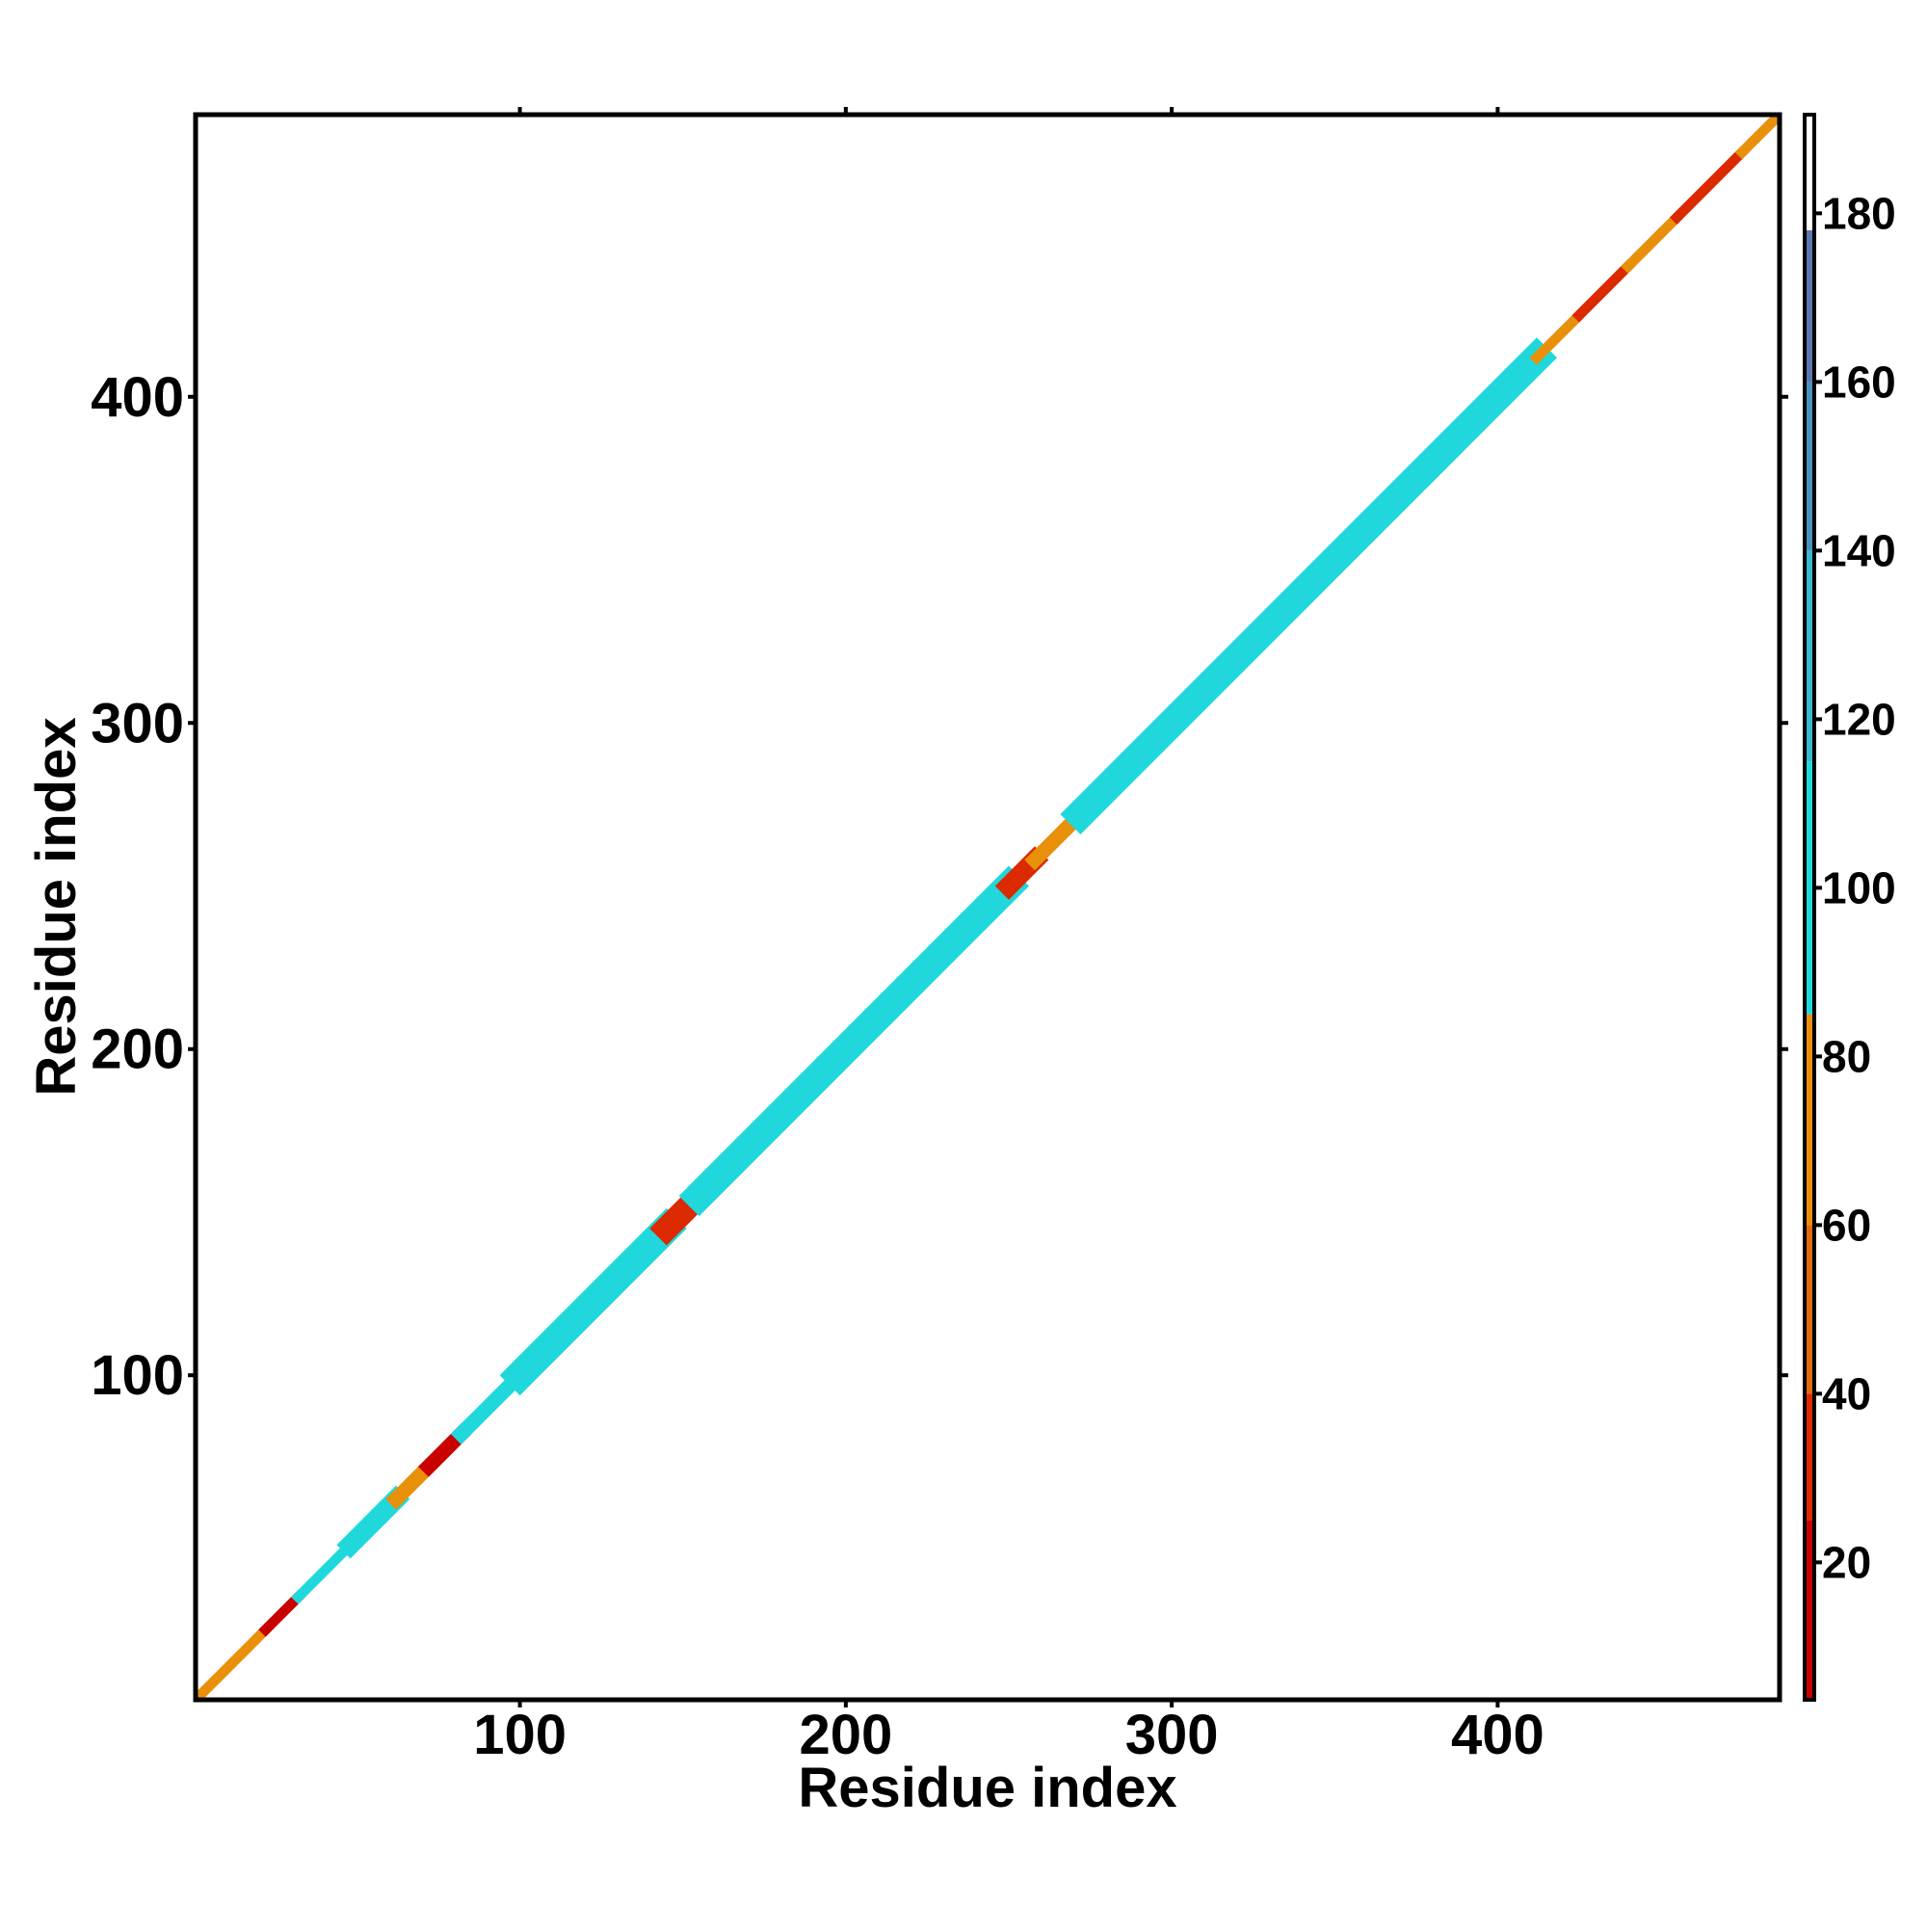  What do you see at coordinates (137, 397) in the screenshot?
I see `y-tick-label: 400` at bounding box center [137, 397].